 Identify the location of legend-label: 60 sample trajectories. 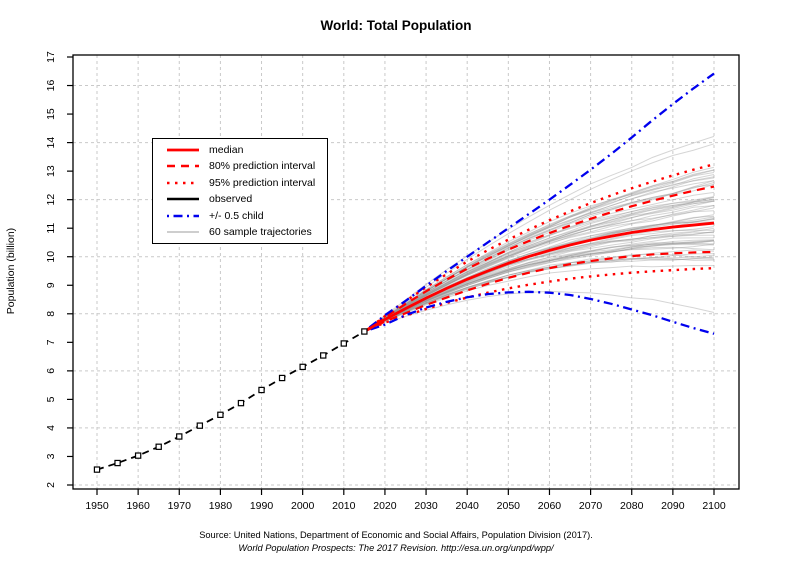
(260, 232).